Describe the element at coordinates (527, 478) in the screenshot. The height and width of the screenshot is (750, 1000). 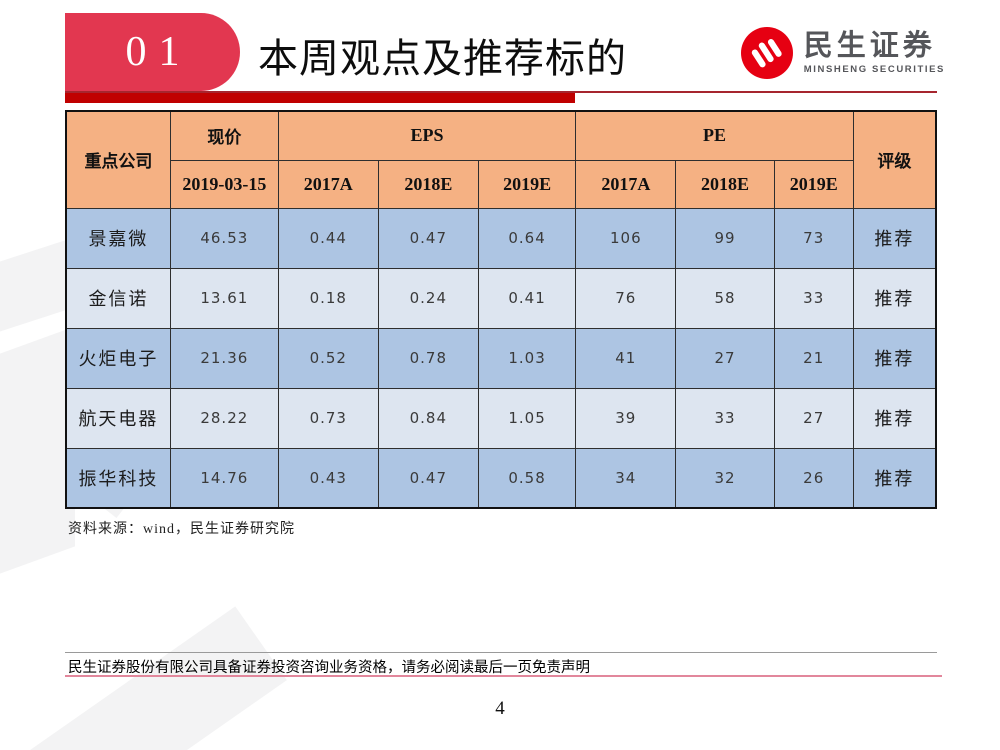
I see `cell-eps-2019e: 0.58` at that location.